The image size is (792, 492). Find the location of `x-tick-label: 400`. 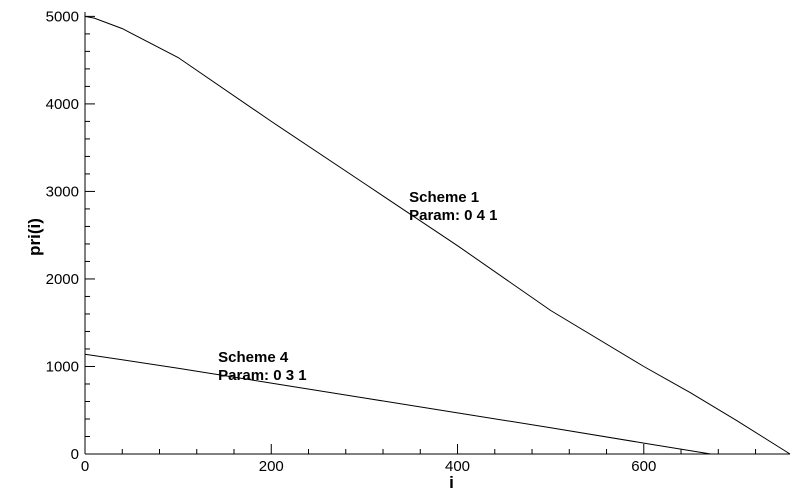

x-tick-label: 400 is located at coordinates (457, 466).